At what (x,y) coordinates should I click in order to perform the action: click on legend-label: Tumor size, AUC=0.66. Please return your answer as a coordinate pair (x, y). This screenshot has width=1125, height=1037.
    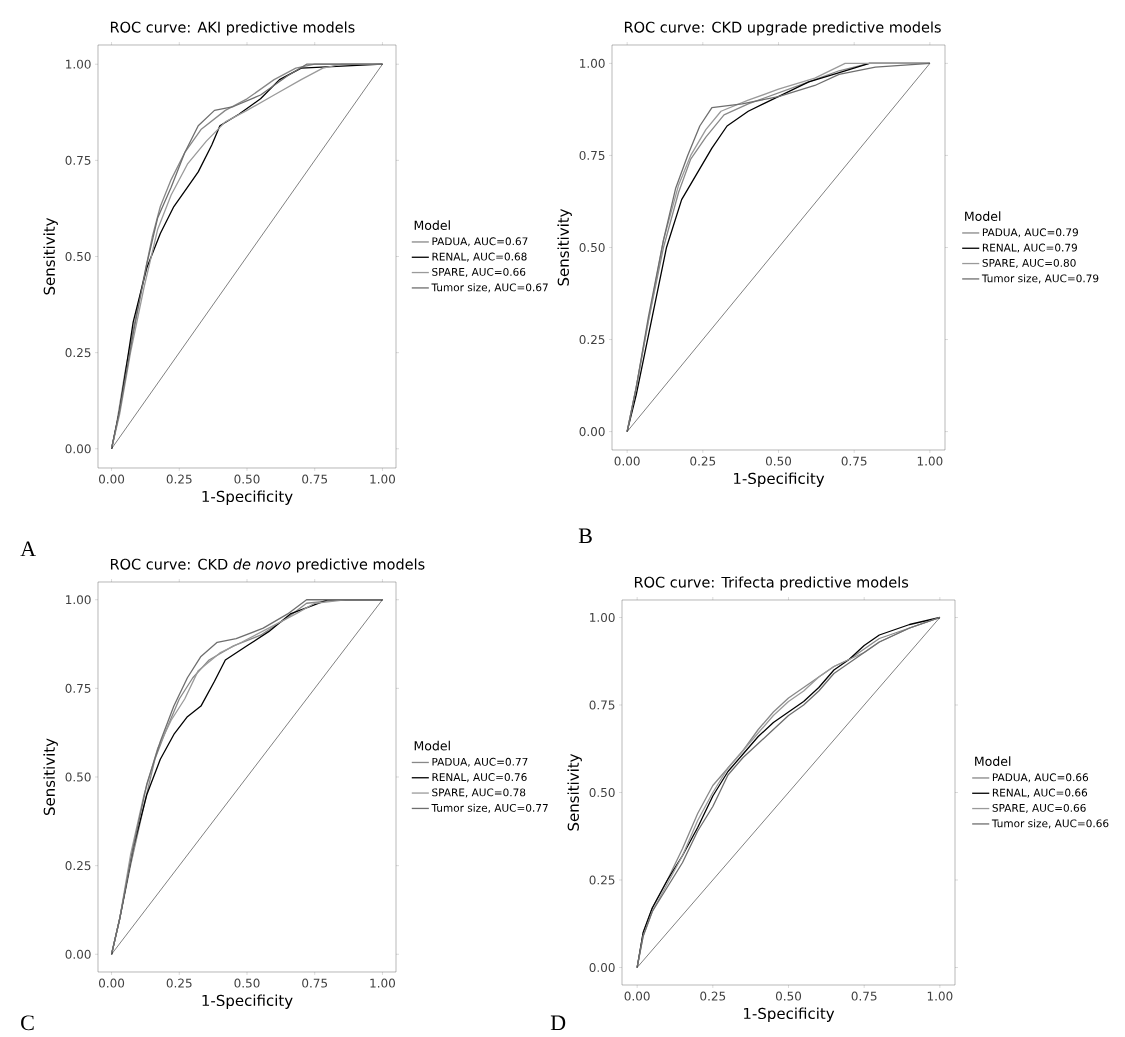
    Looking at the image, I should click on (1050, 824).